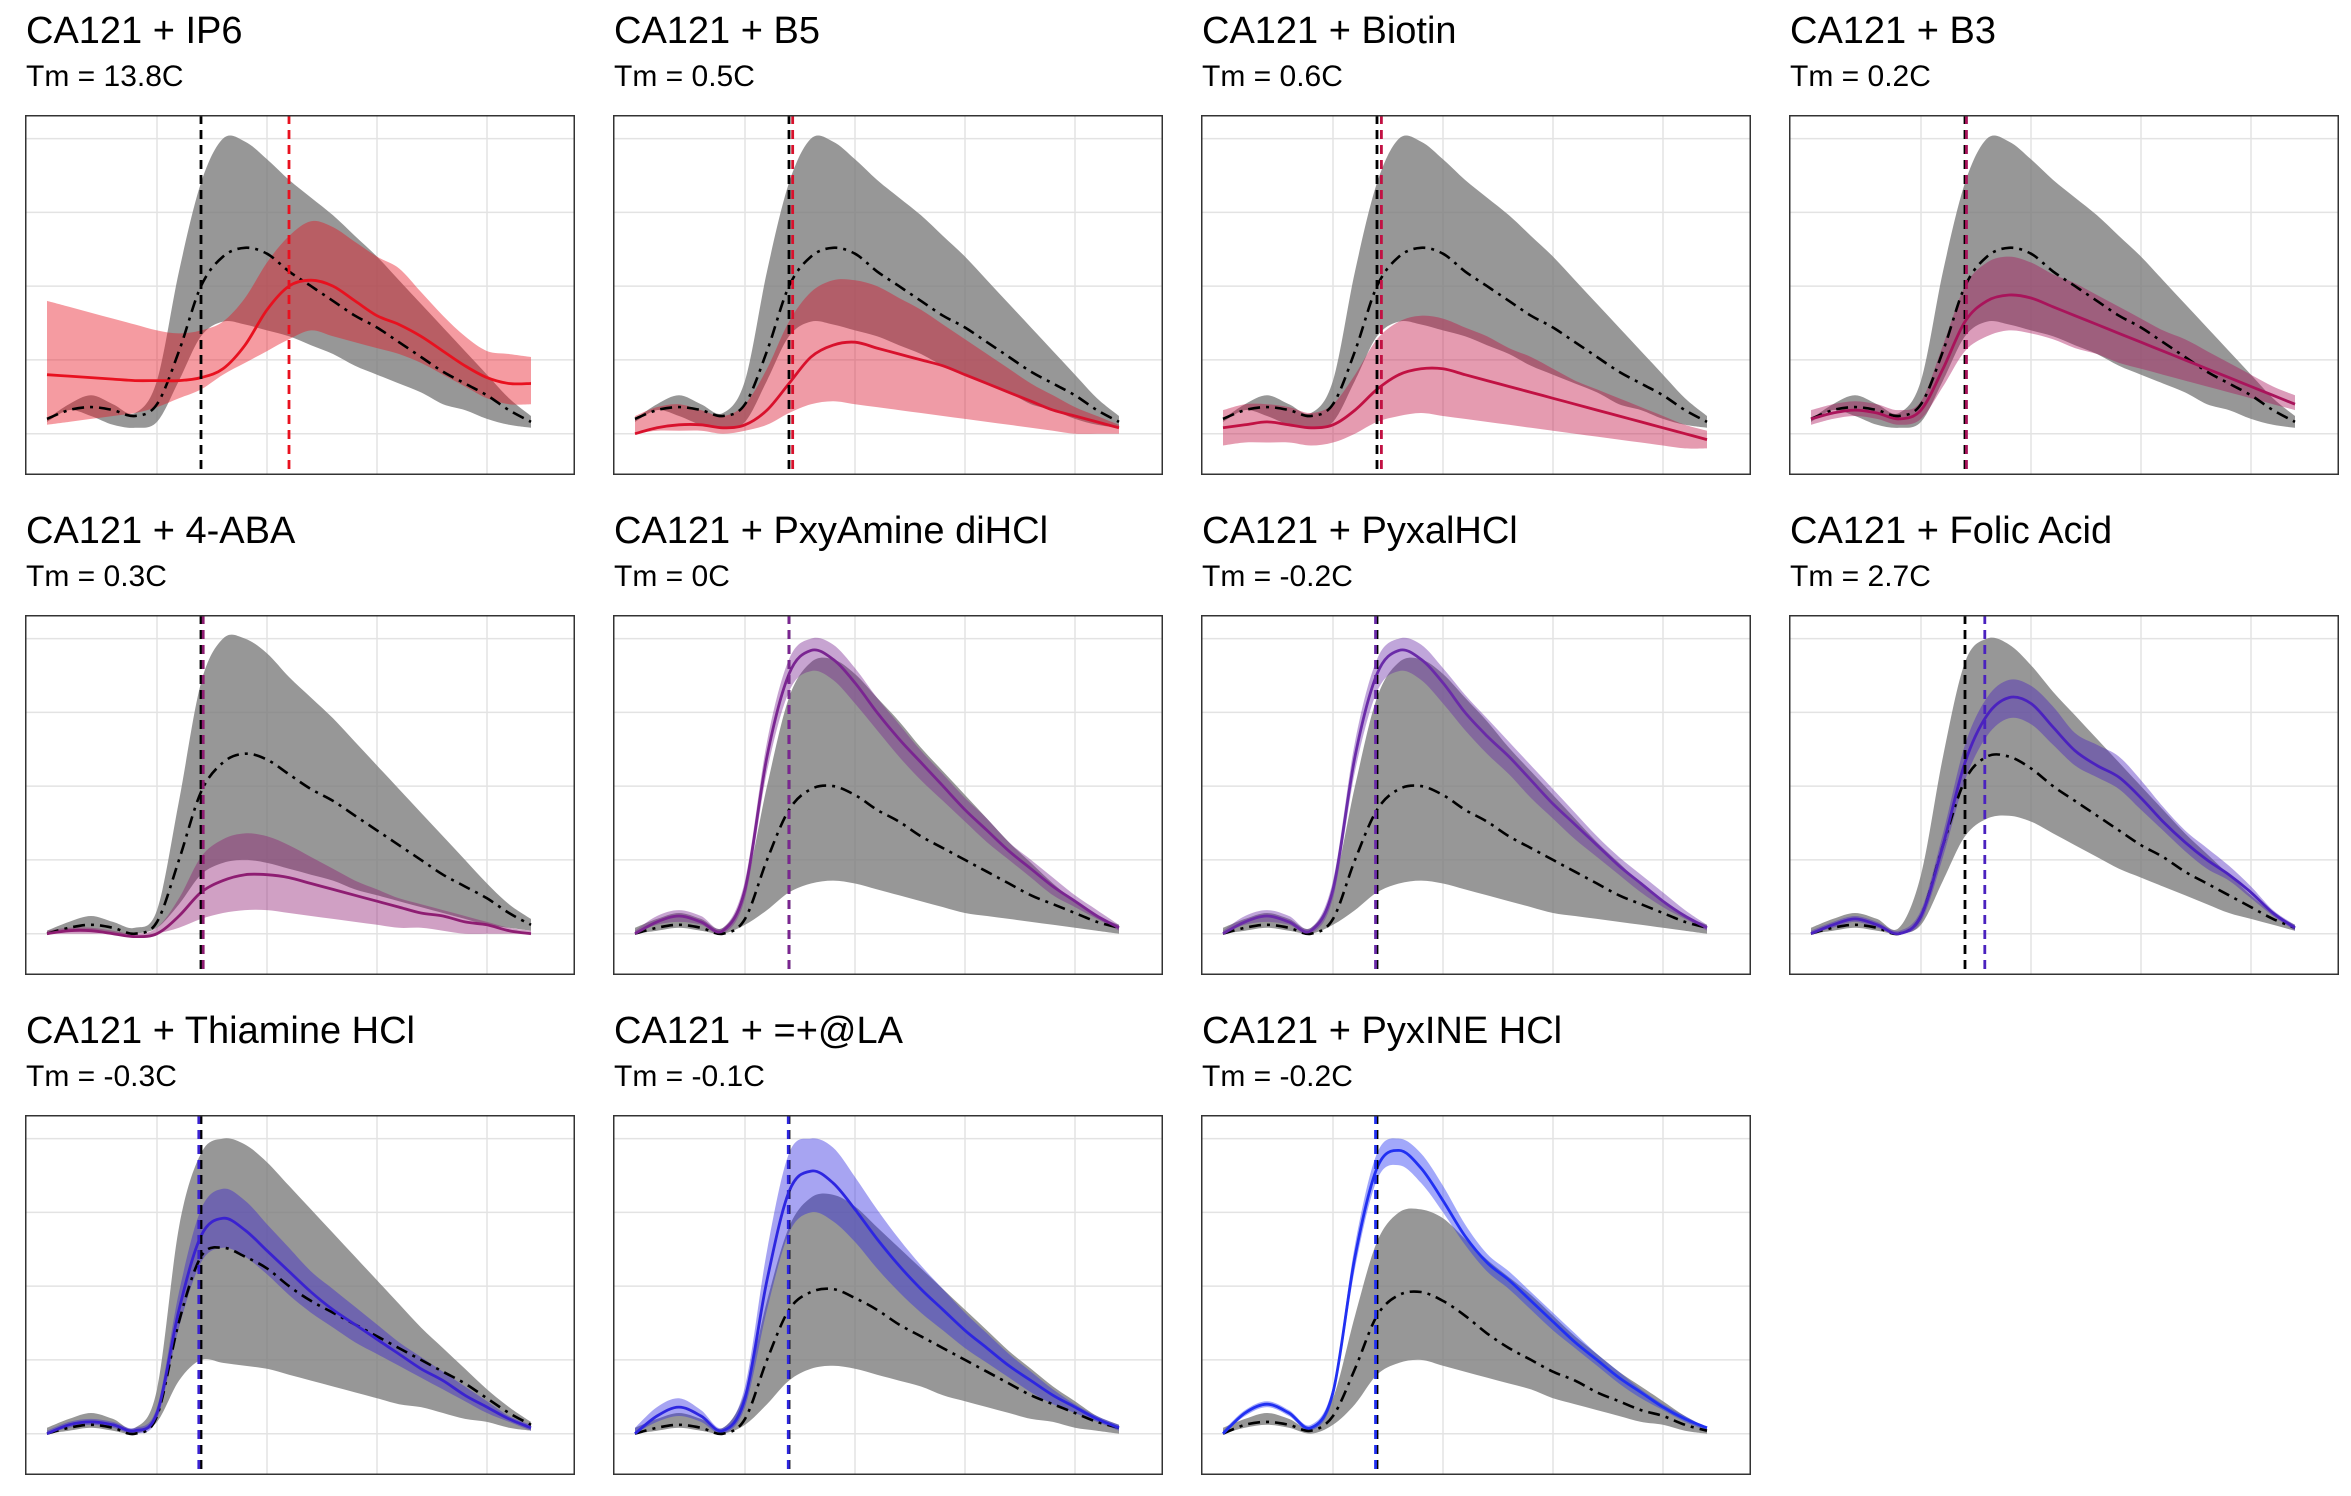 This screenshot has width=2351, height=1496. Describe the element at coordinates (1860, 76) in the screenshot. I see `panel-subtitle-tm: Tm = 0.2C` at that location.